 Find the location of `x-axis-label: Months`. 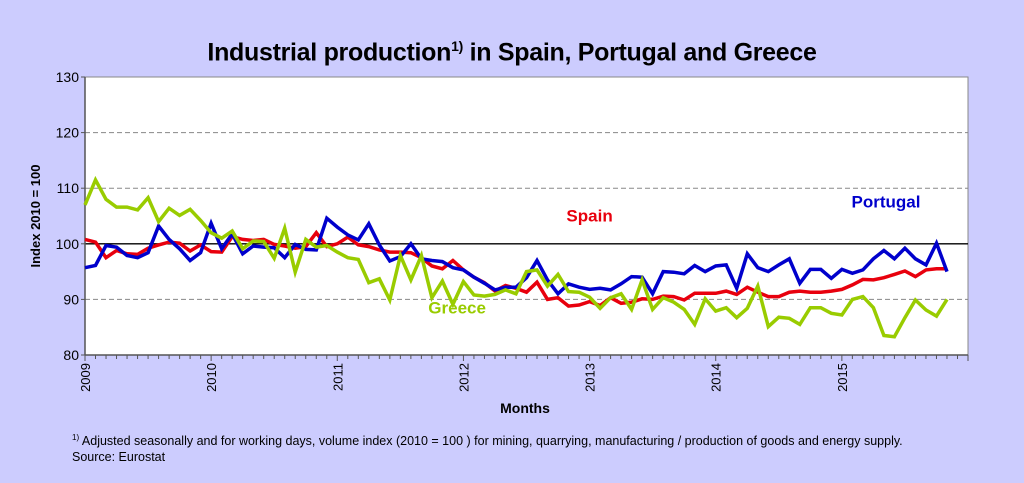

x-axis-label: Months is located at coordinates (525, 408).